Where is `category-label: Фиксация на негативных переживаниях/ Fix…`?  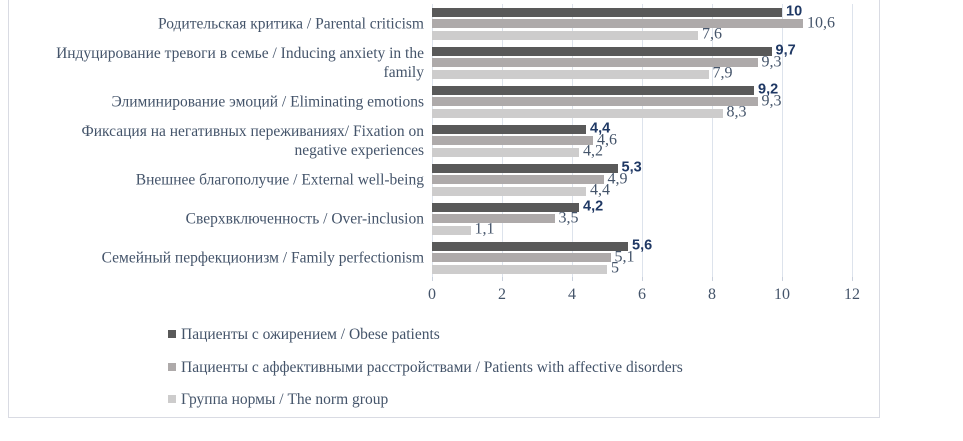 category-label: Фиксация на негативных переживаниях/ Fix… is located at coordinates (252, 140).